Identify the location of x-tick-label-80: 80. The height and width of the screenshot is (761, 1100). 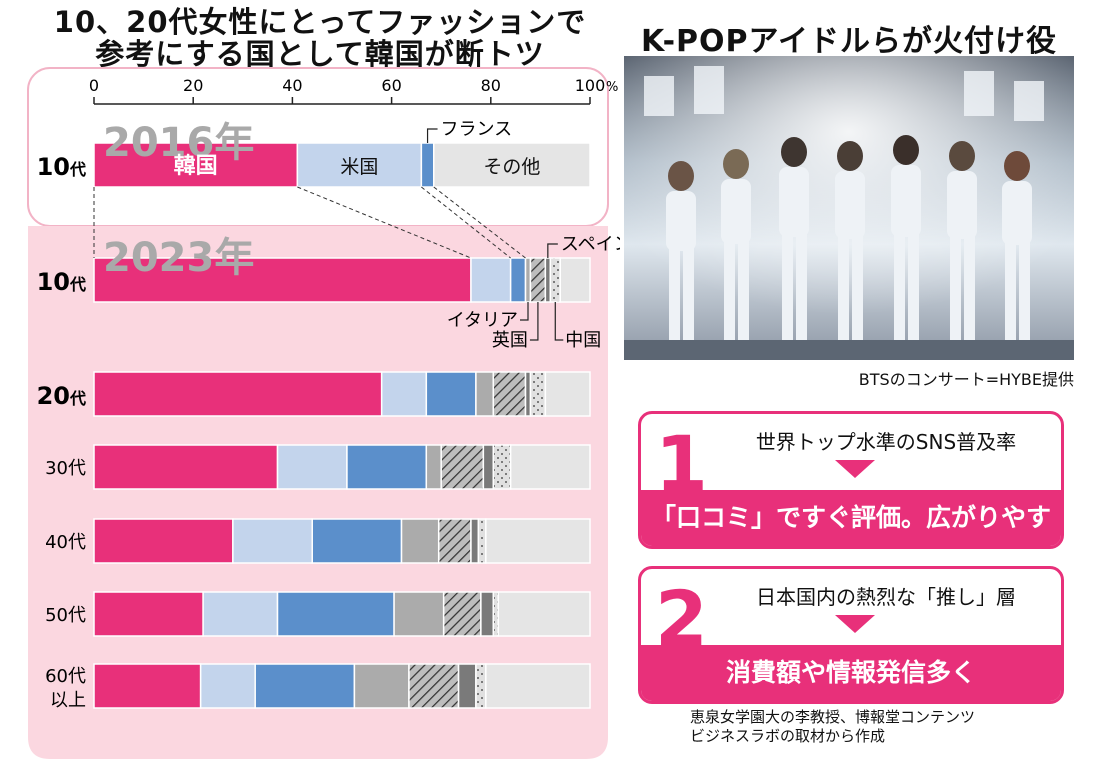
(491, 85).